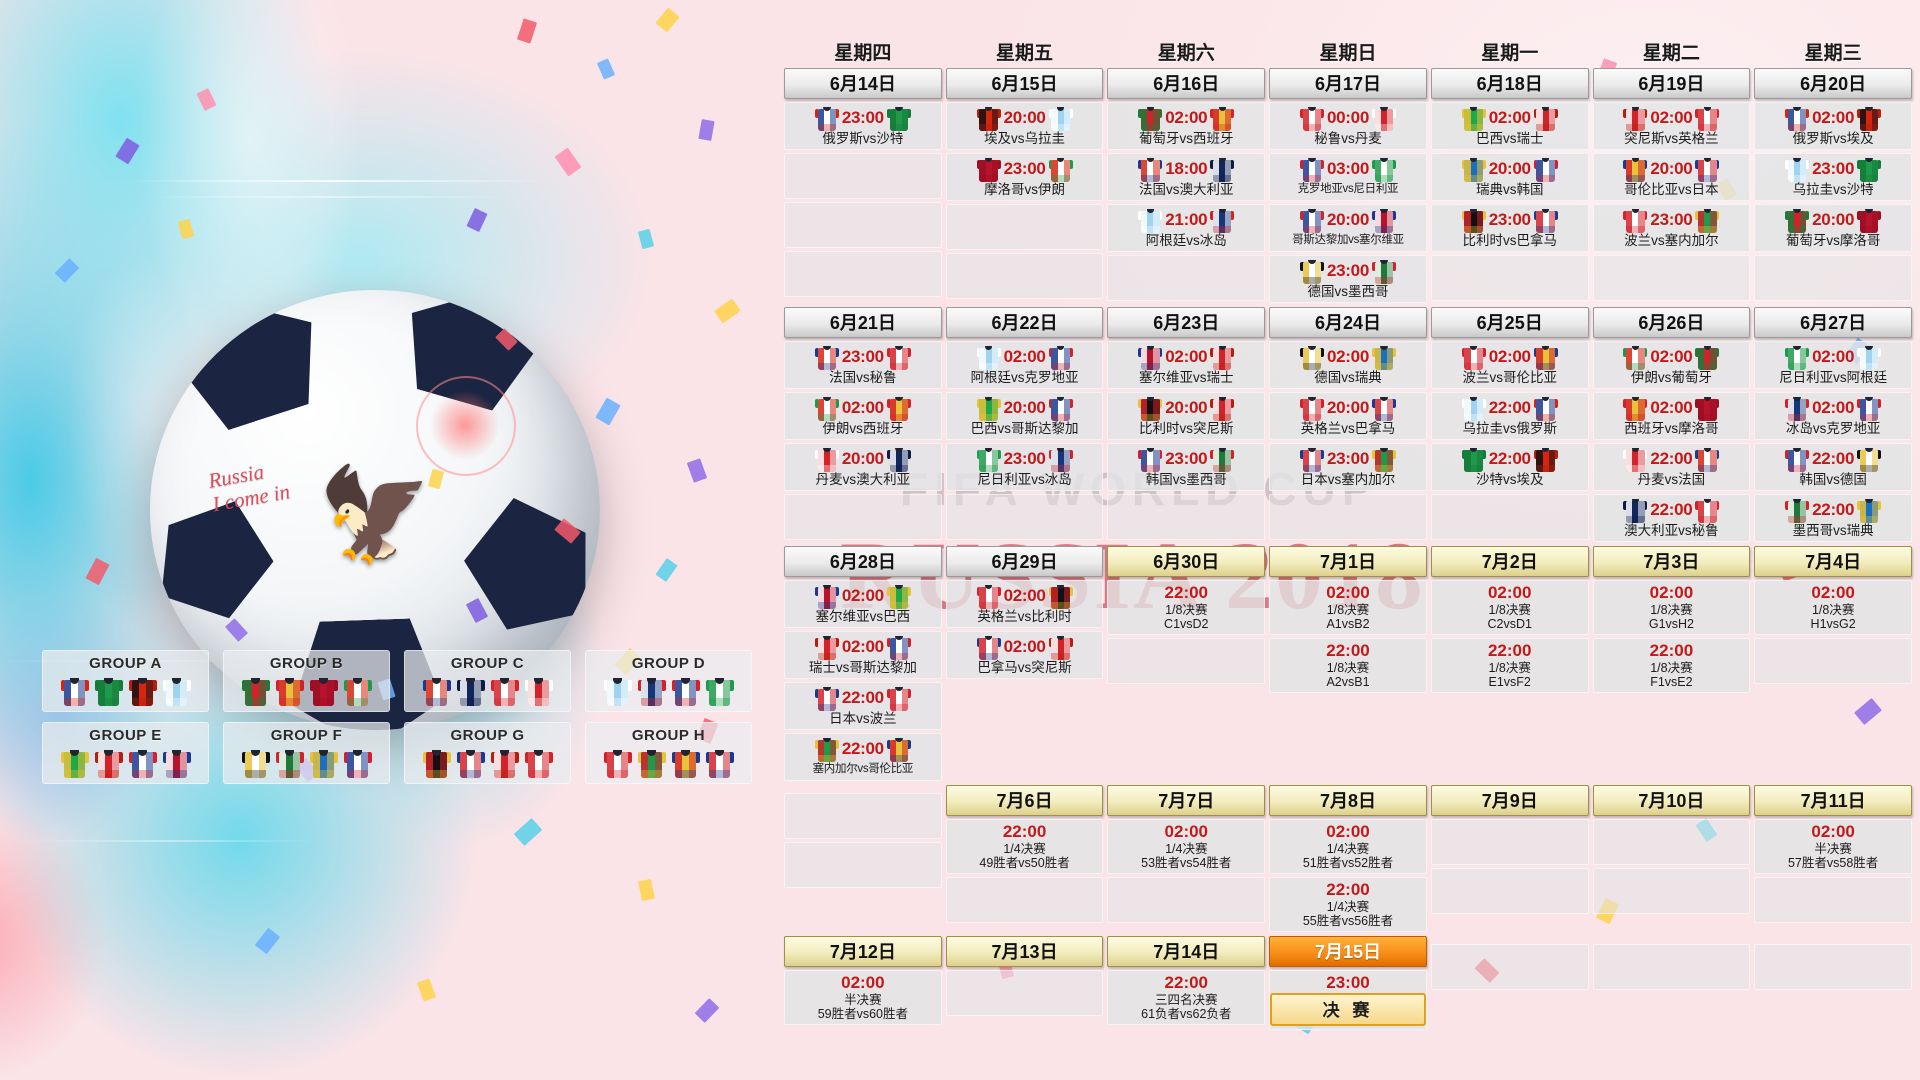 The height and width of the screenshot is (1080, 1920). What do you see at coordinates (1671, 322) in the screenshot?
I see `date-pill: 6月26日` at bounding box center [1671, 322].